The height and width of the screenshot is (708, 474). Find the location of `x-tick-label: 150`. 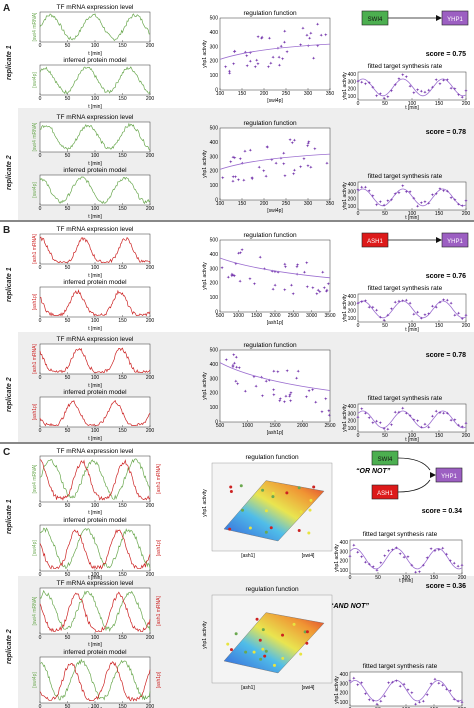

x-tick-label: 150 is located at coordinates (122, 268).